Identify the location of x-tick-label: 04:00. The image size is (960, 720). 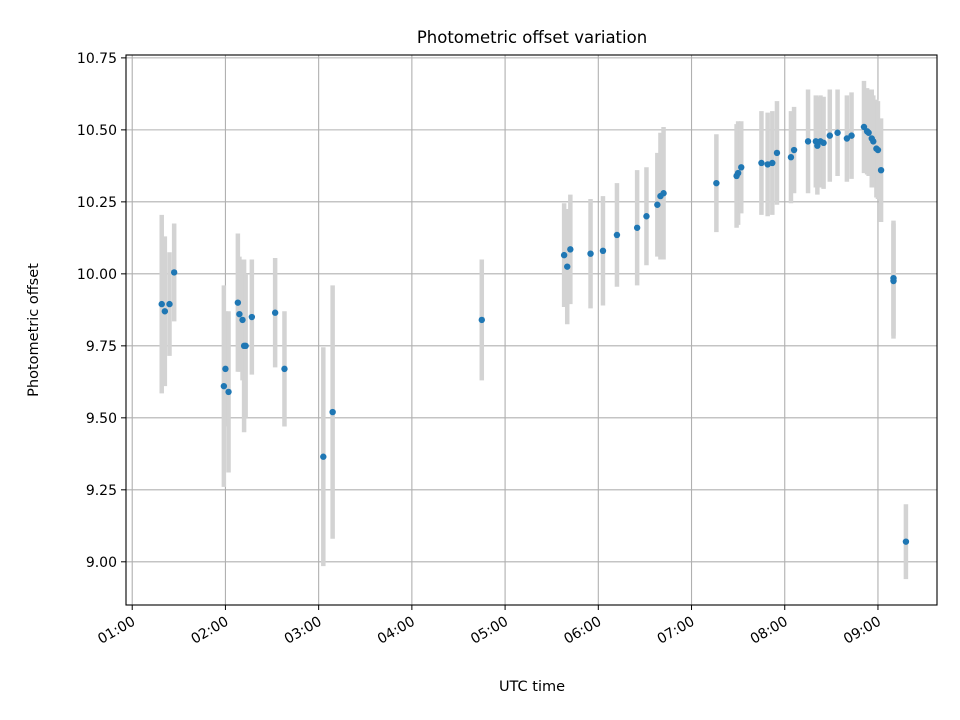
(396, 631).